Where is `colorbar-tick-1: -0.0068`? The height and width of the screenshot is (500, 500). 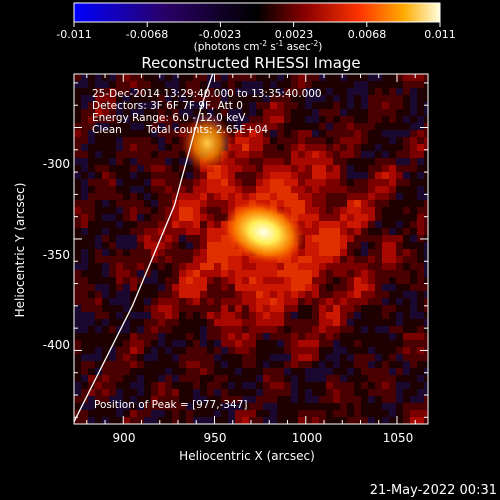
colorbar-tick-1: -0.0068 is located at coordinates (147, 34).